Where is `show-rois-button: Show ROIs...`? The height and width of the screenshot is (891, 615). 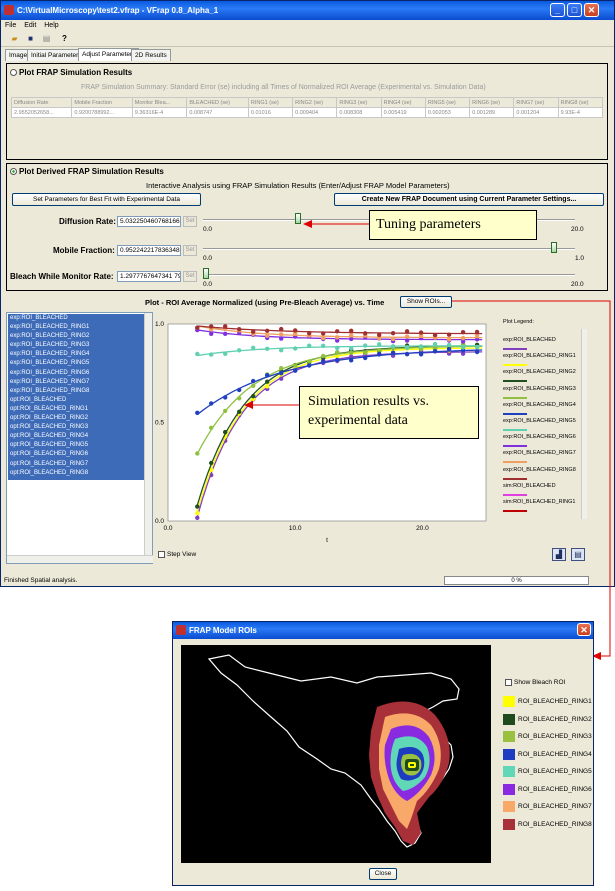
show-rois-button: Show ROIs... is located at coordinates (426, 302).